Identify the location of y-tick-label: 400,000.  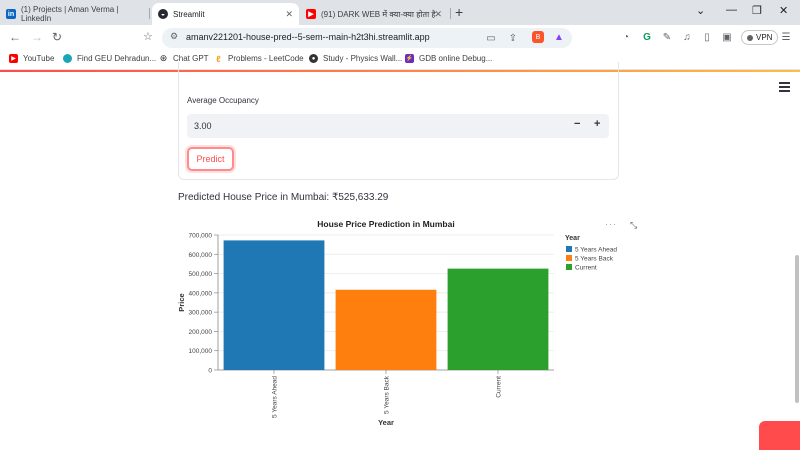
(201, 293).